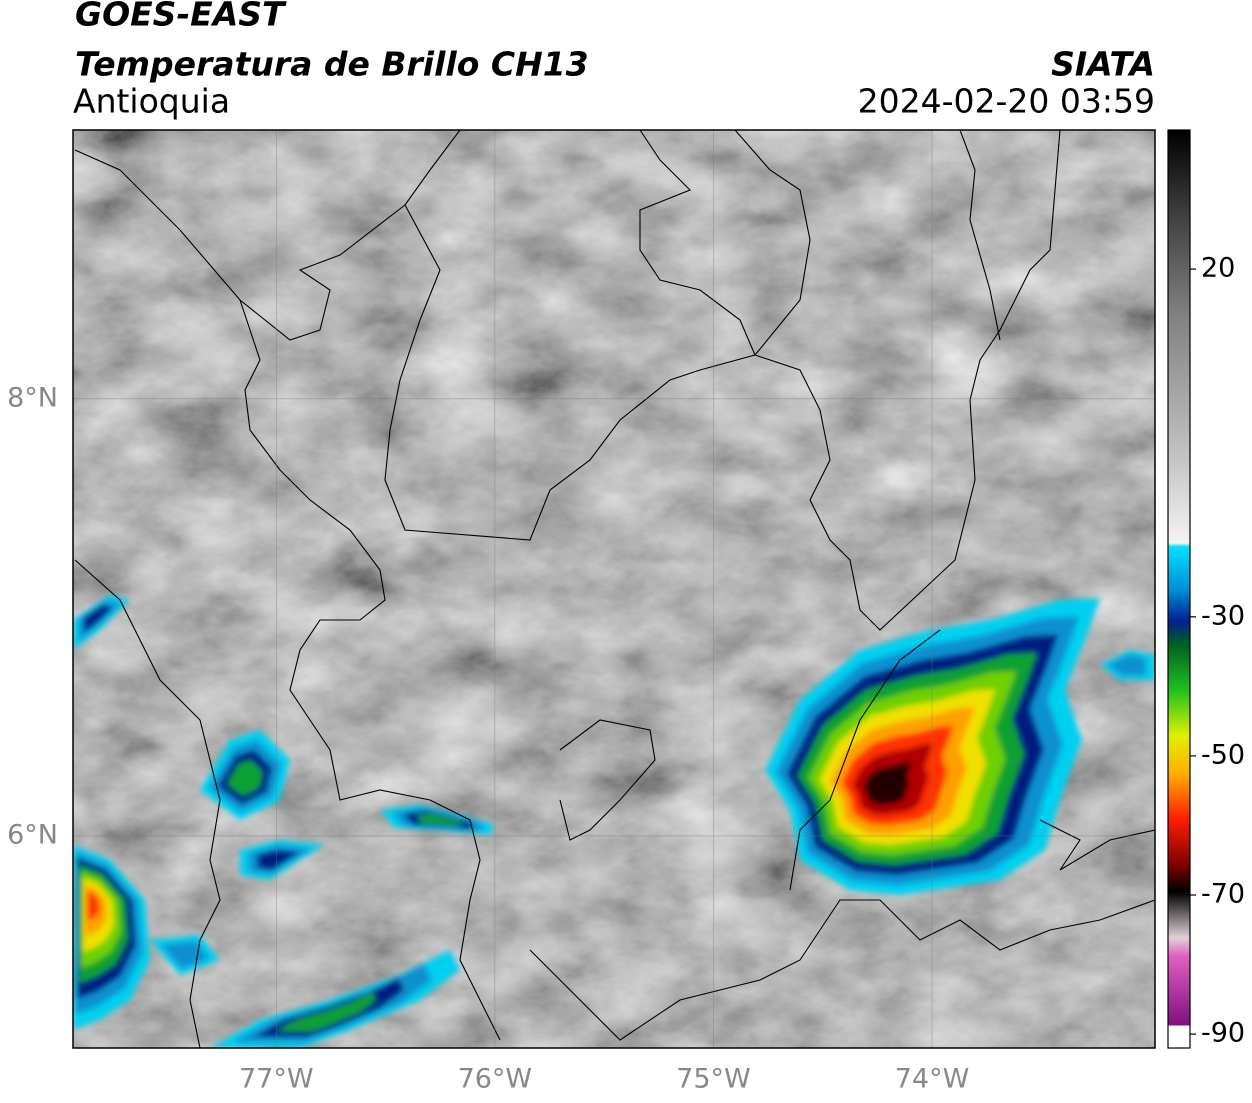  I want to click on lon-tick-label: 74°W, so click(932, 1079).